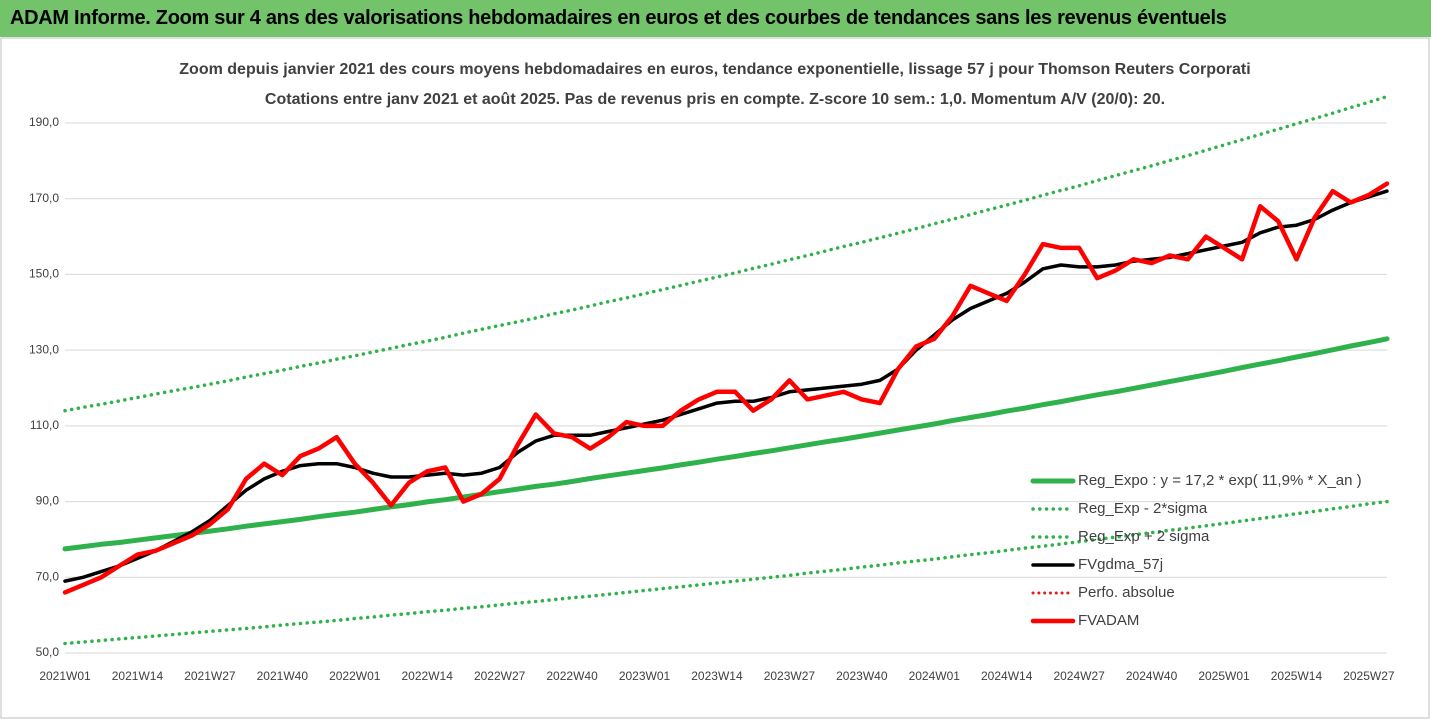  I want to click on x-tick-label: 2024W27, so click(1079, 676).